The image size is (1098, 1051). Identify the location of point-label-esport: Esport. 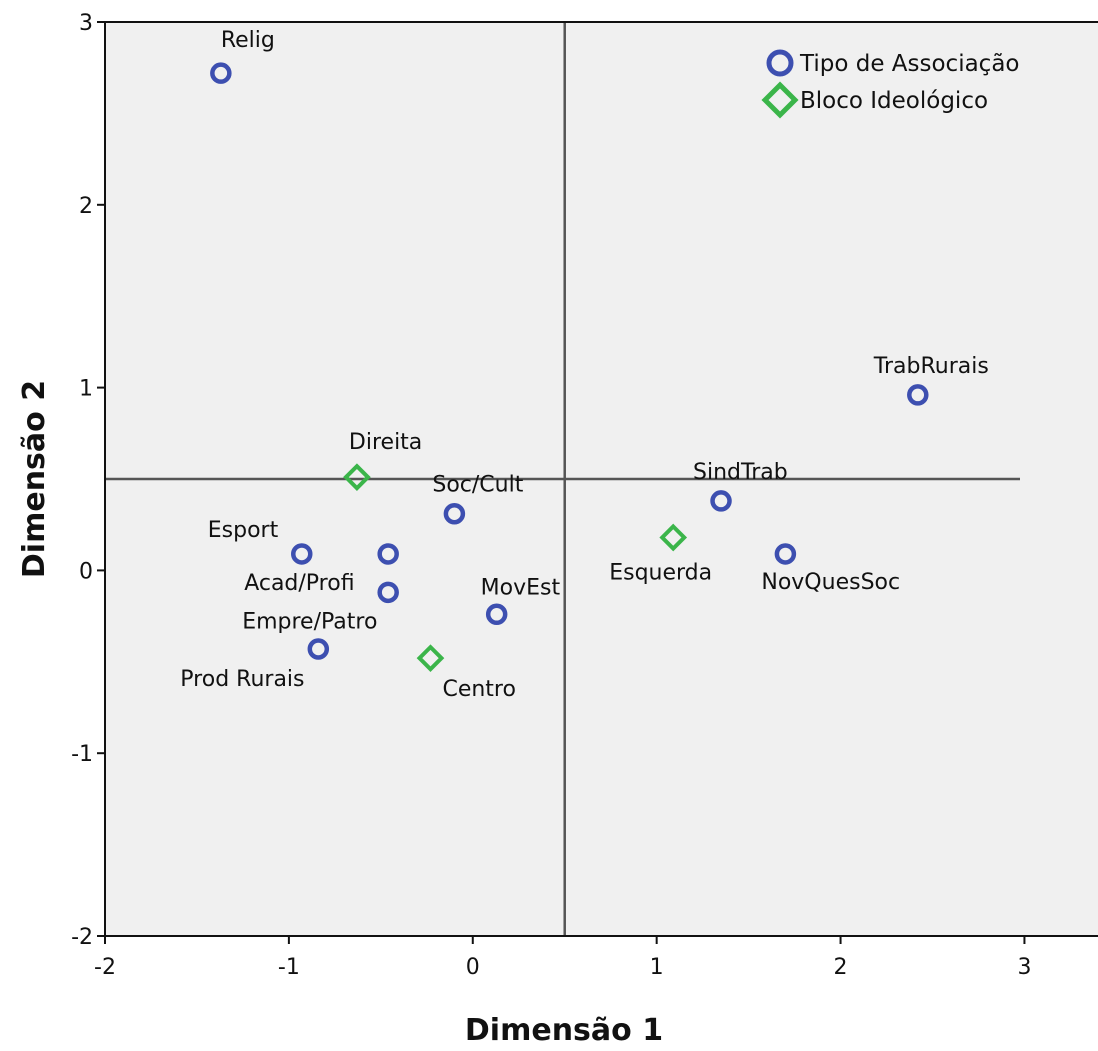
(243, 530).